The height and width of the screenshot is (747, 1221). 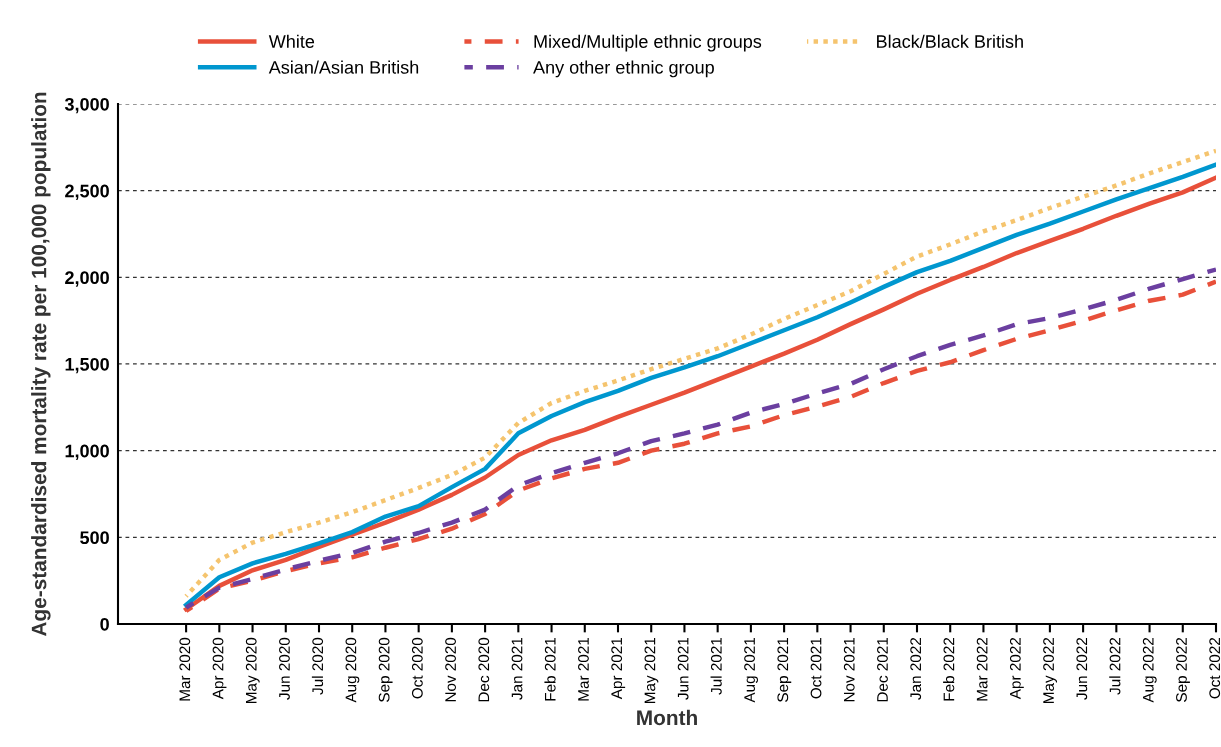 What do you see at coordinates (219, 668) in the screenshot?
I see `x-tick-label: Apr 2020` at bounding box center [219, 668].